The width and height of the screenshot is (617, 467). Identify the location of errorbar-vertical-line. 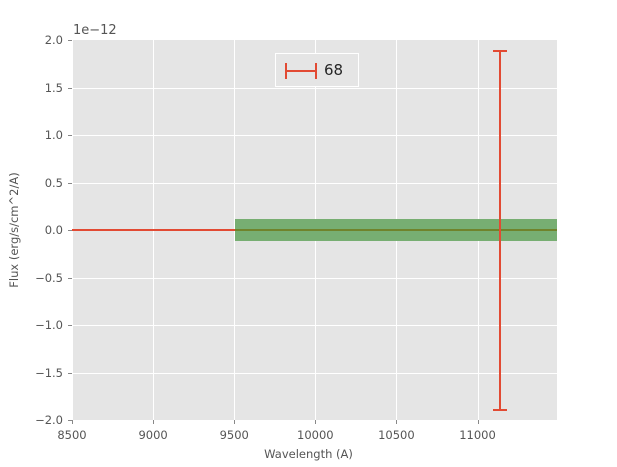
(500, 230).